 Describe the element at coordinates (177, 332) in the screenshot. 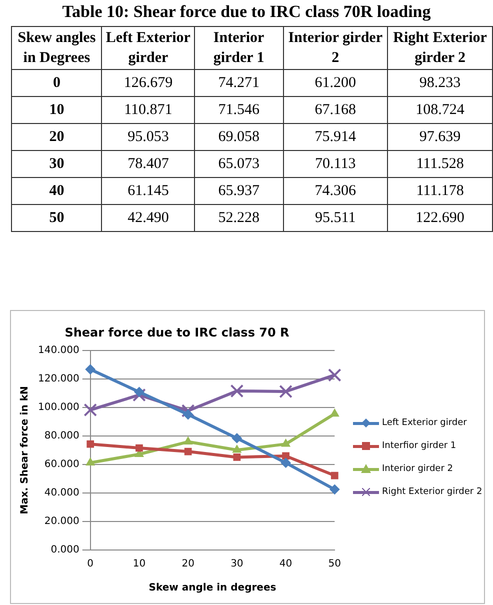

I see `chart-title: Shear force due to IRC class 70 R` at that location.